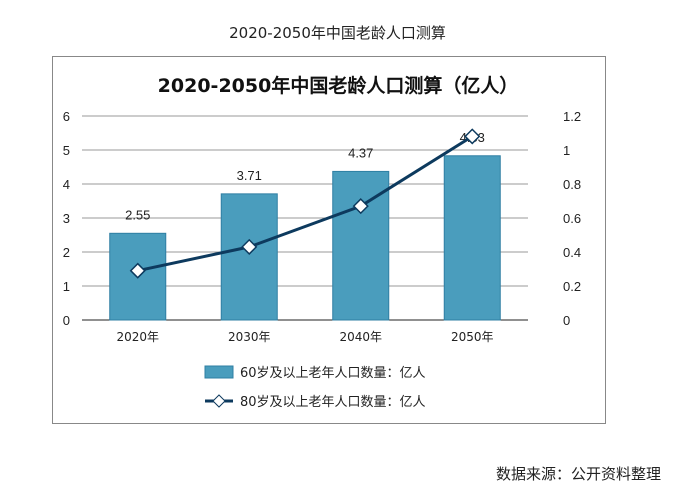  I want to click on left-tick-label: 2, so click(66, 252).